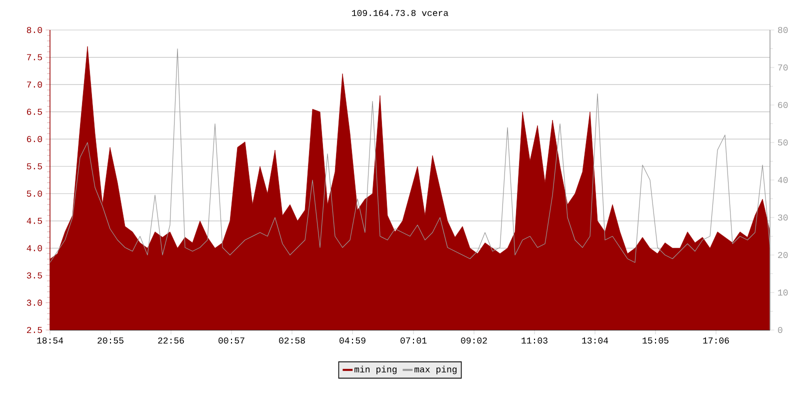  Describe the element at coordinates (400, 13) in the screenshot. I see `chart-title: 109.164.73.8 vcera` at that location.